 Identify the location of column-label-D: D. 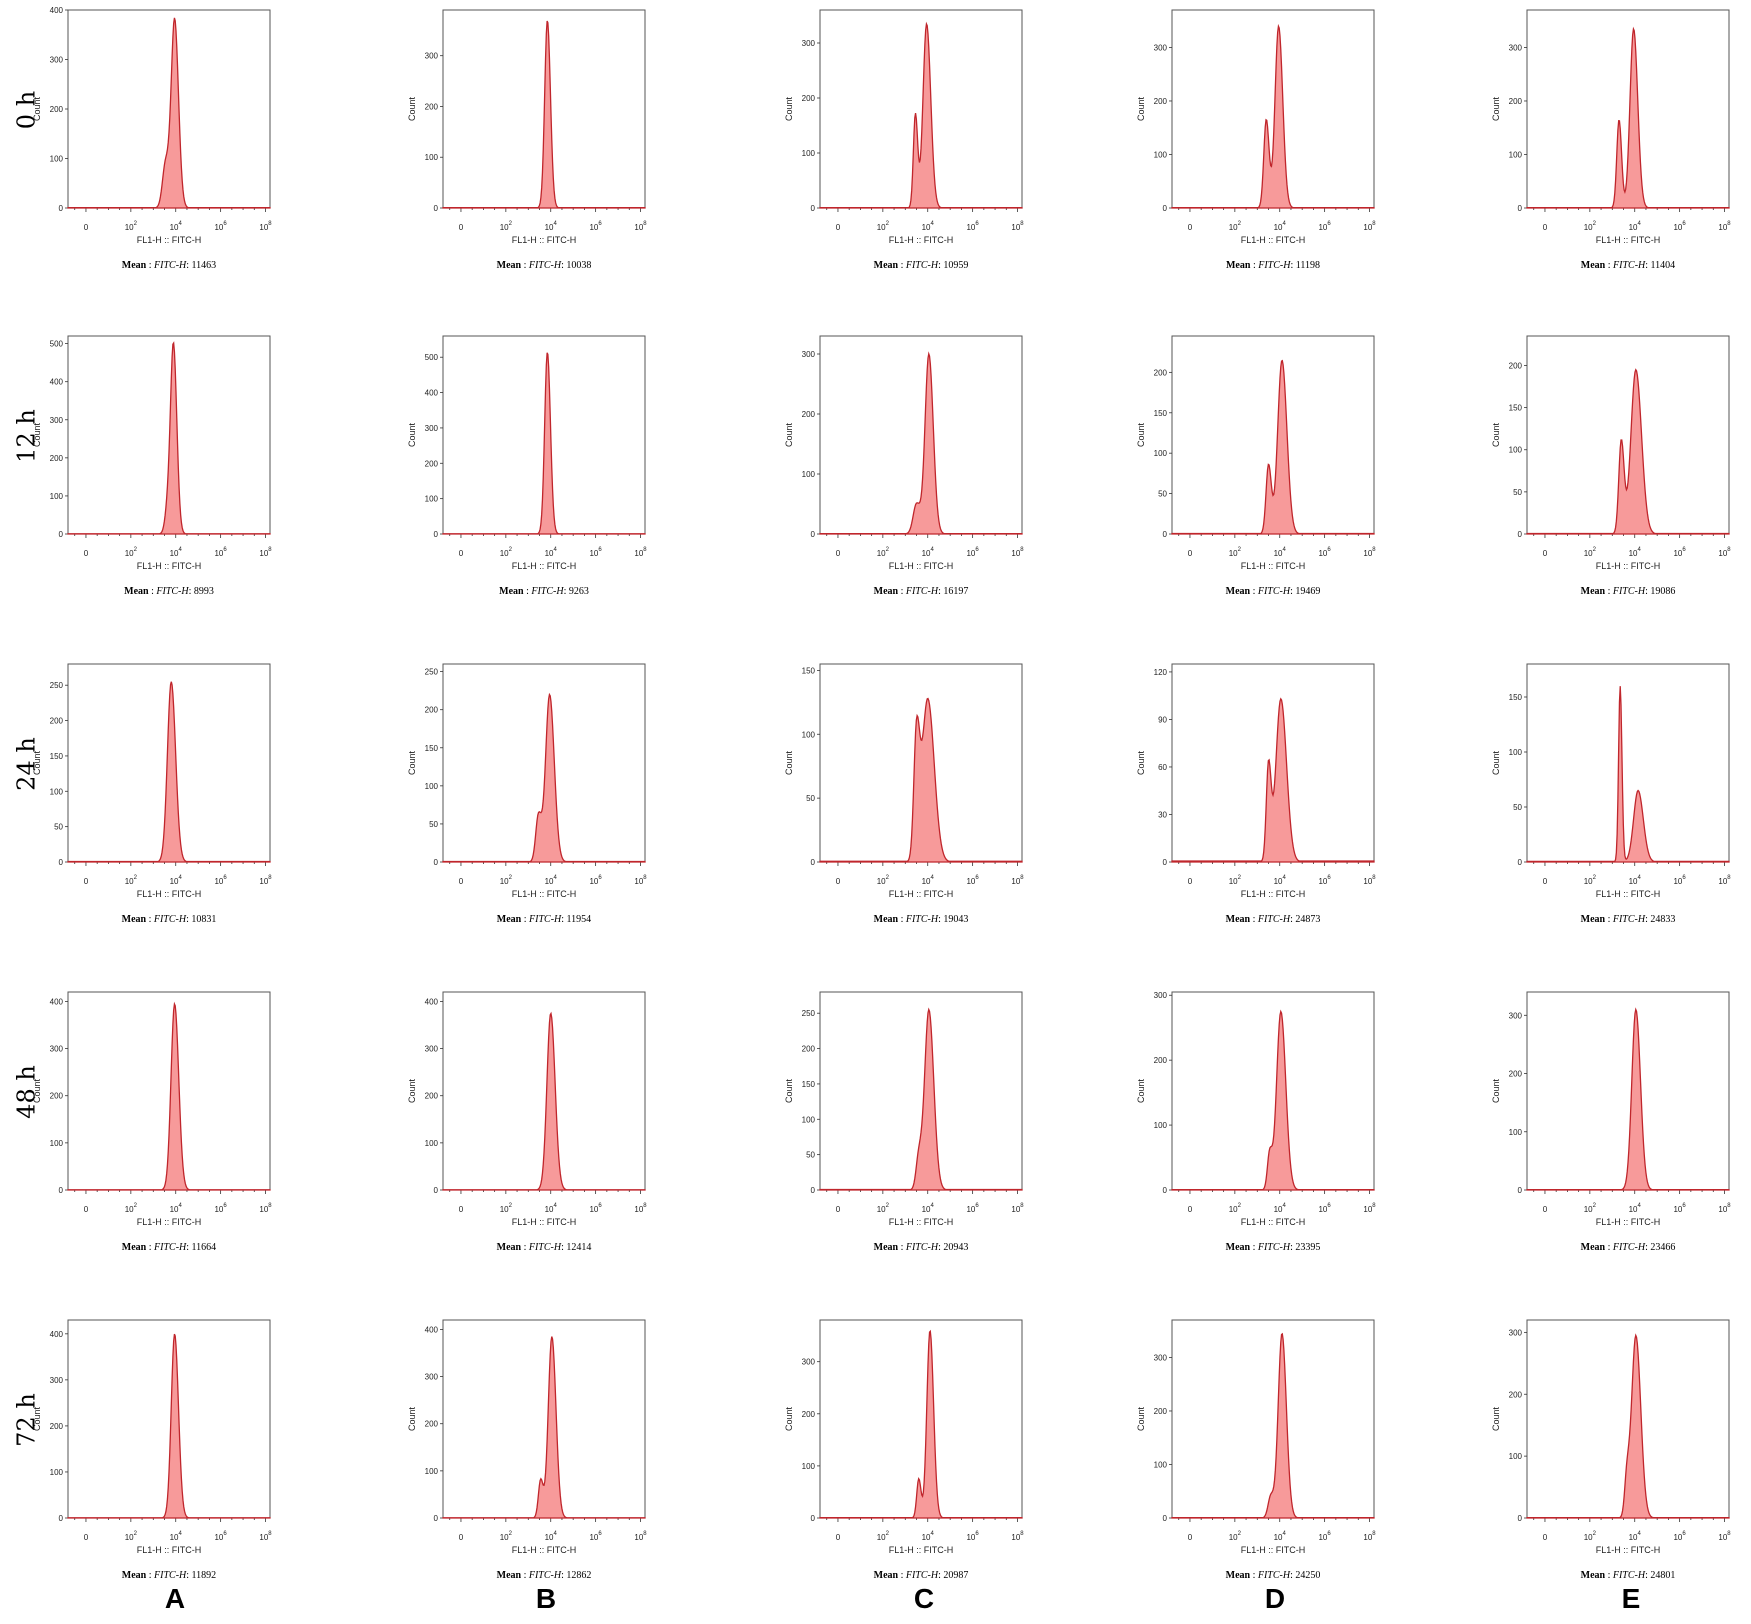
(1275, 1598).